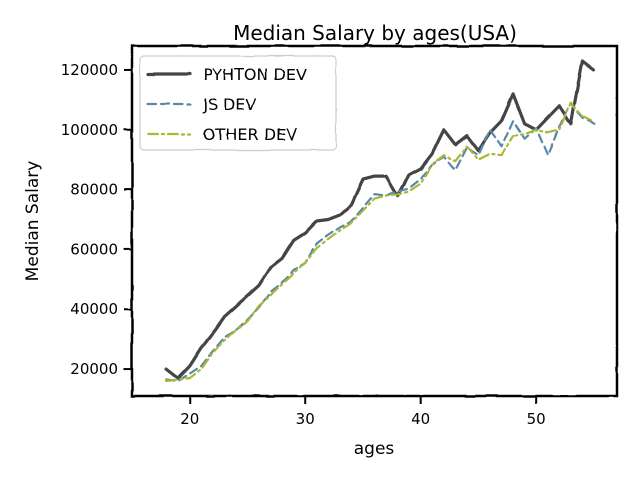 This screenshot has height=480, width=640. What do you see at coordinates (305, 419) in the screenshot?
I see `x-tick-label: 30` at bounding box center [305, 419].